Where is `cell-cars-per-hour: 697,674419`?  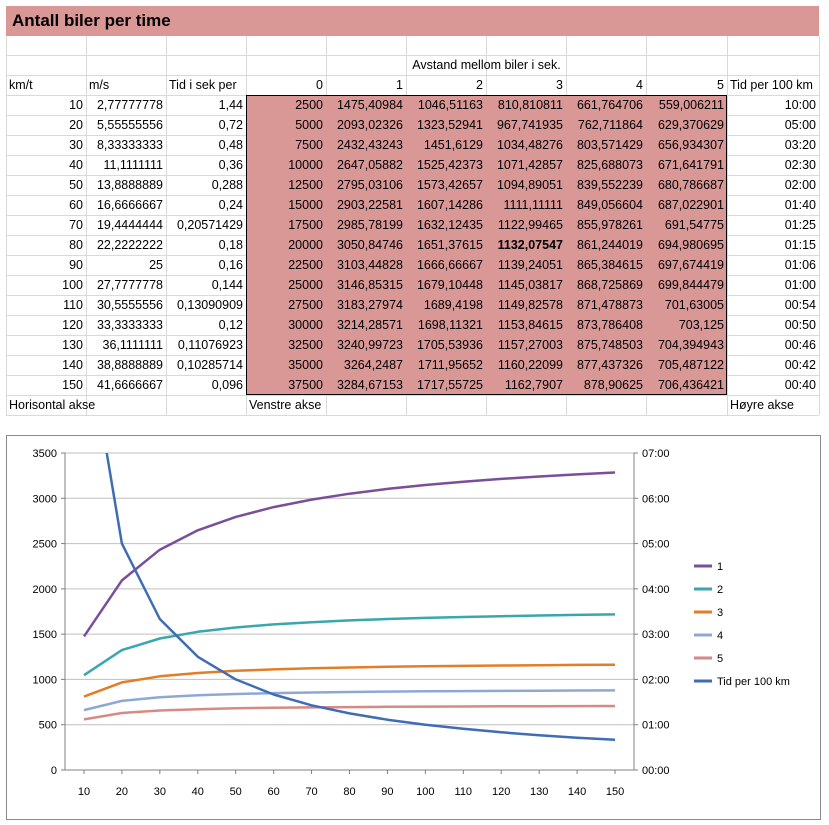
cell-cars-per-hour: 697,674419 is located at coordinates (690, 265).